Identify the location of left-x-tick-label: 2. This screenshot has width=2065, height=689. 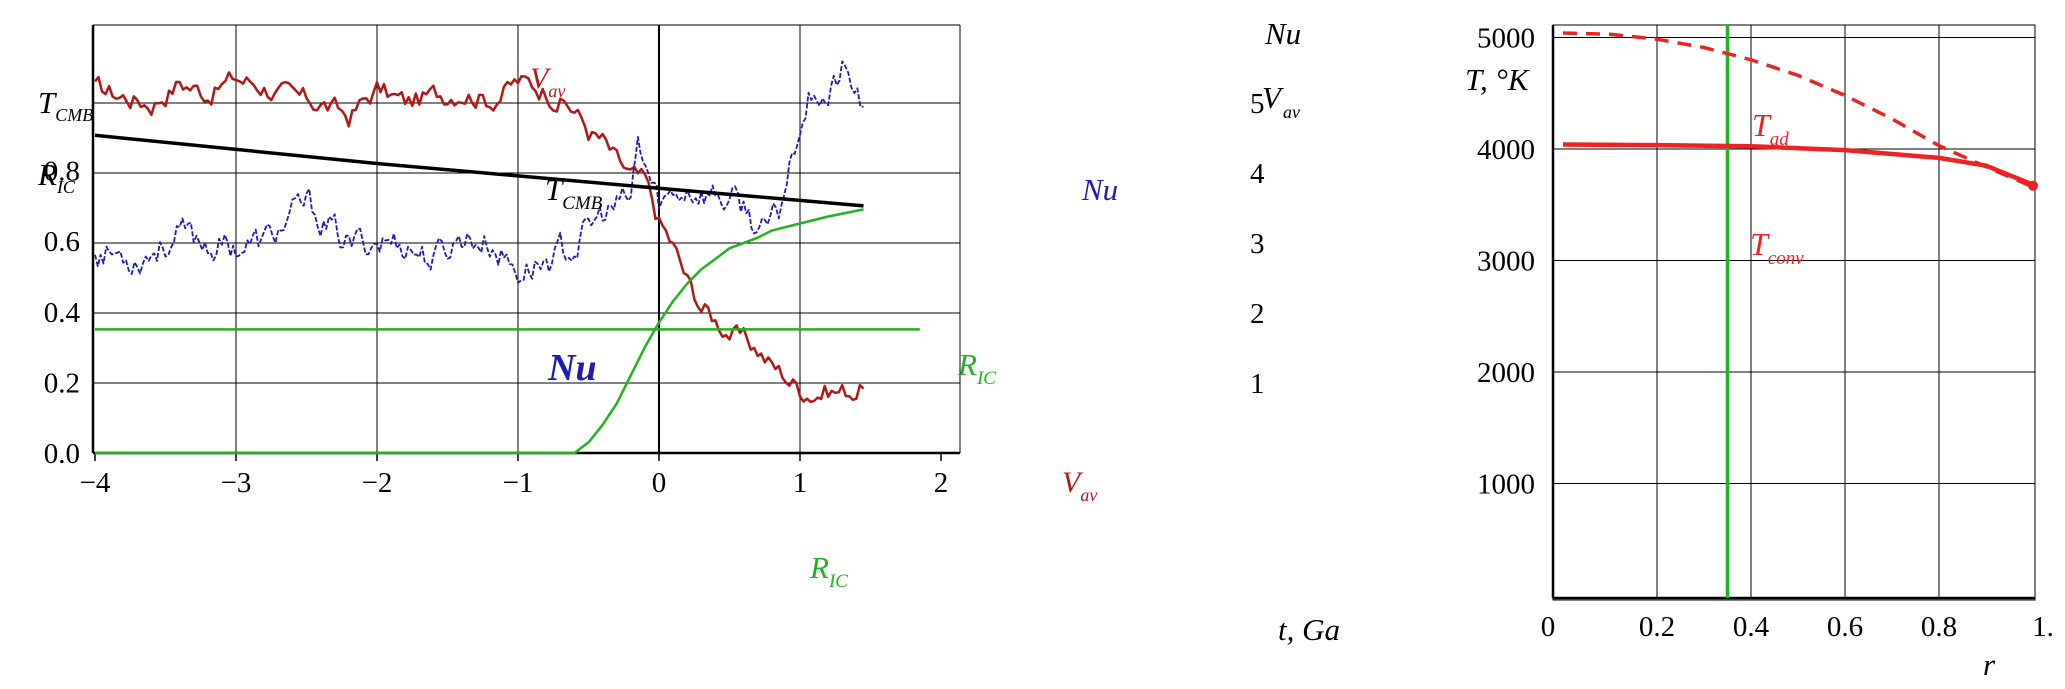
(941, 483).